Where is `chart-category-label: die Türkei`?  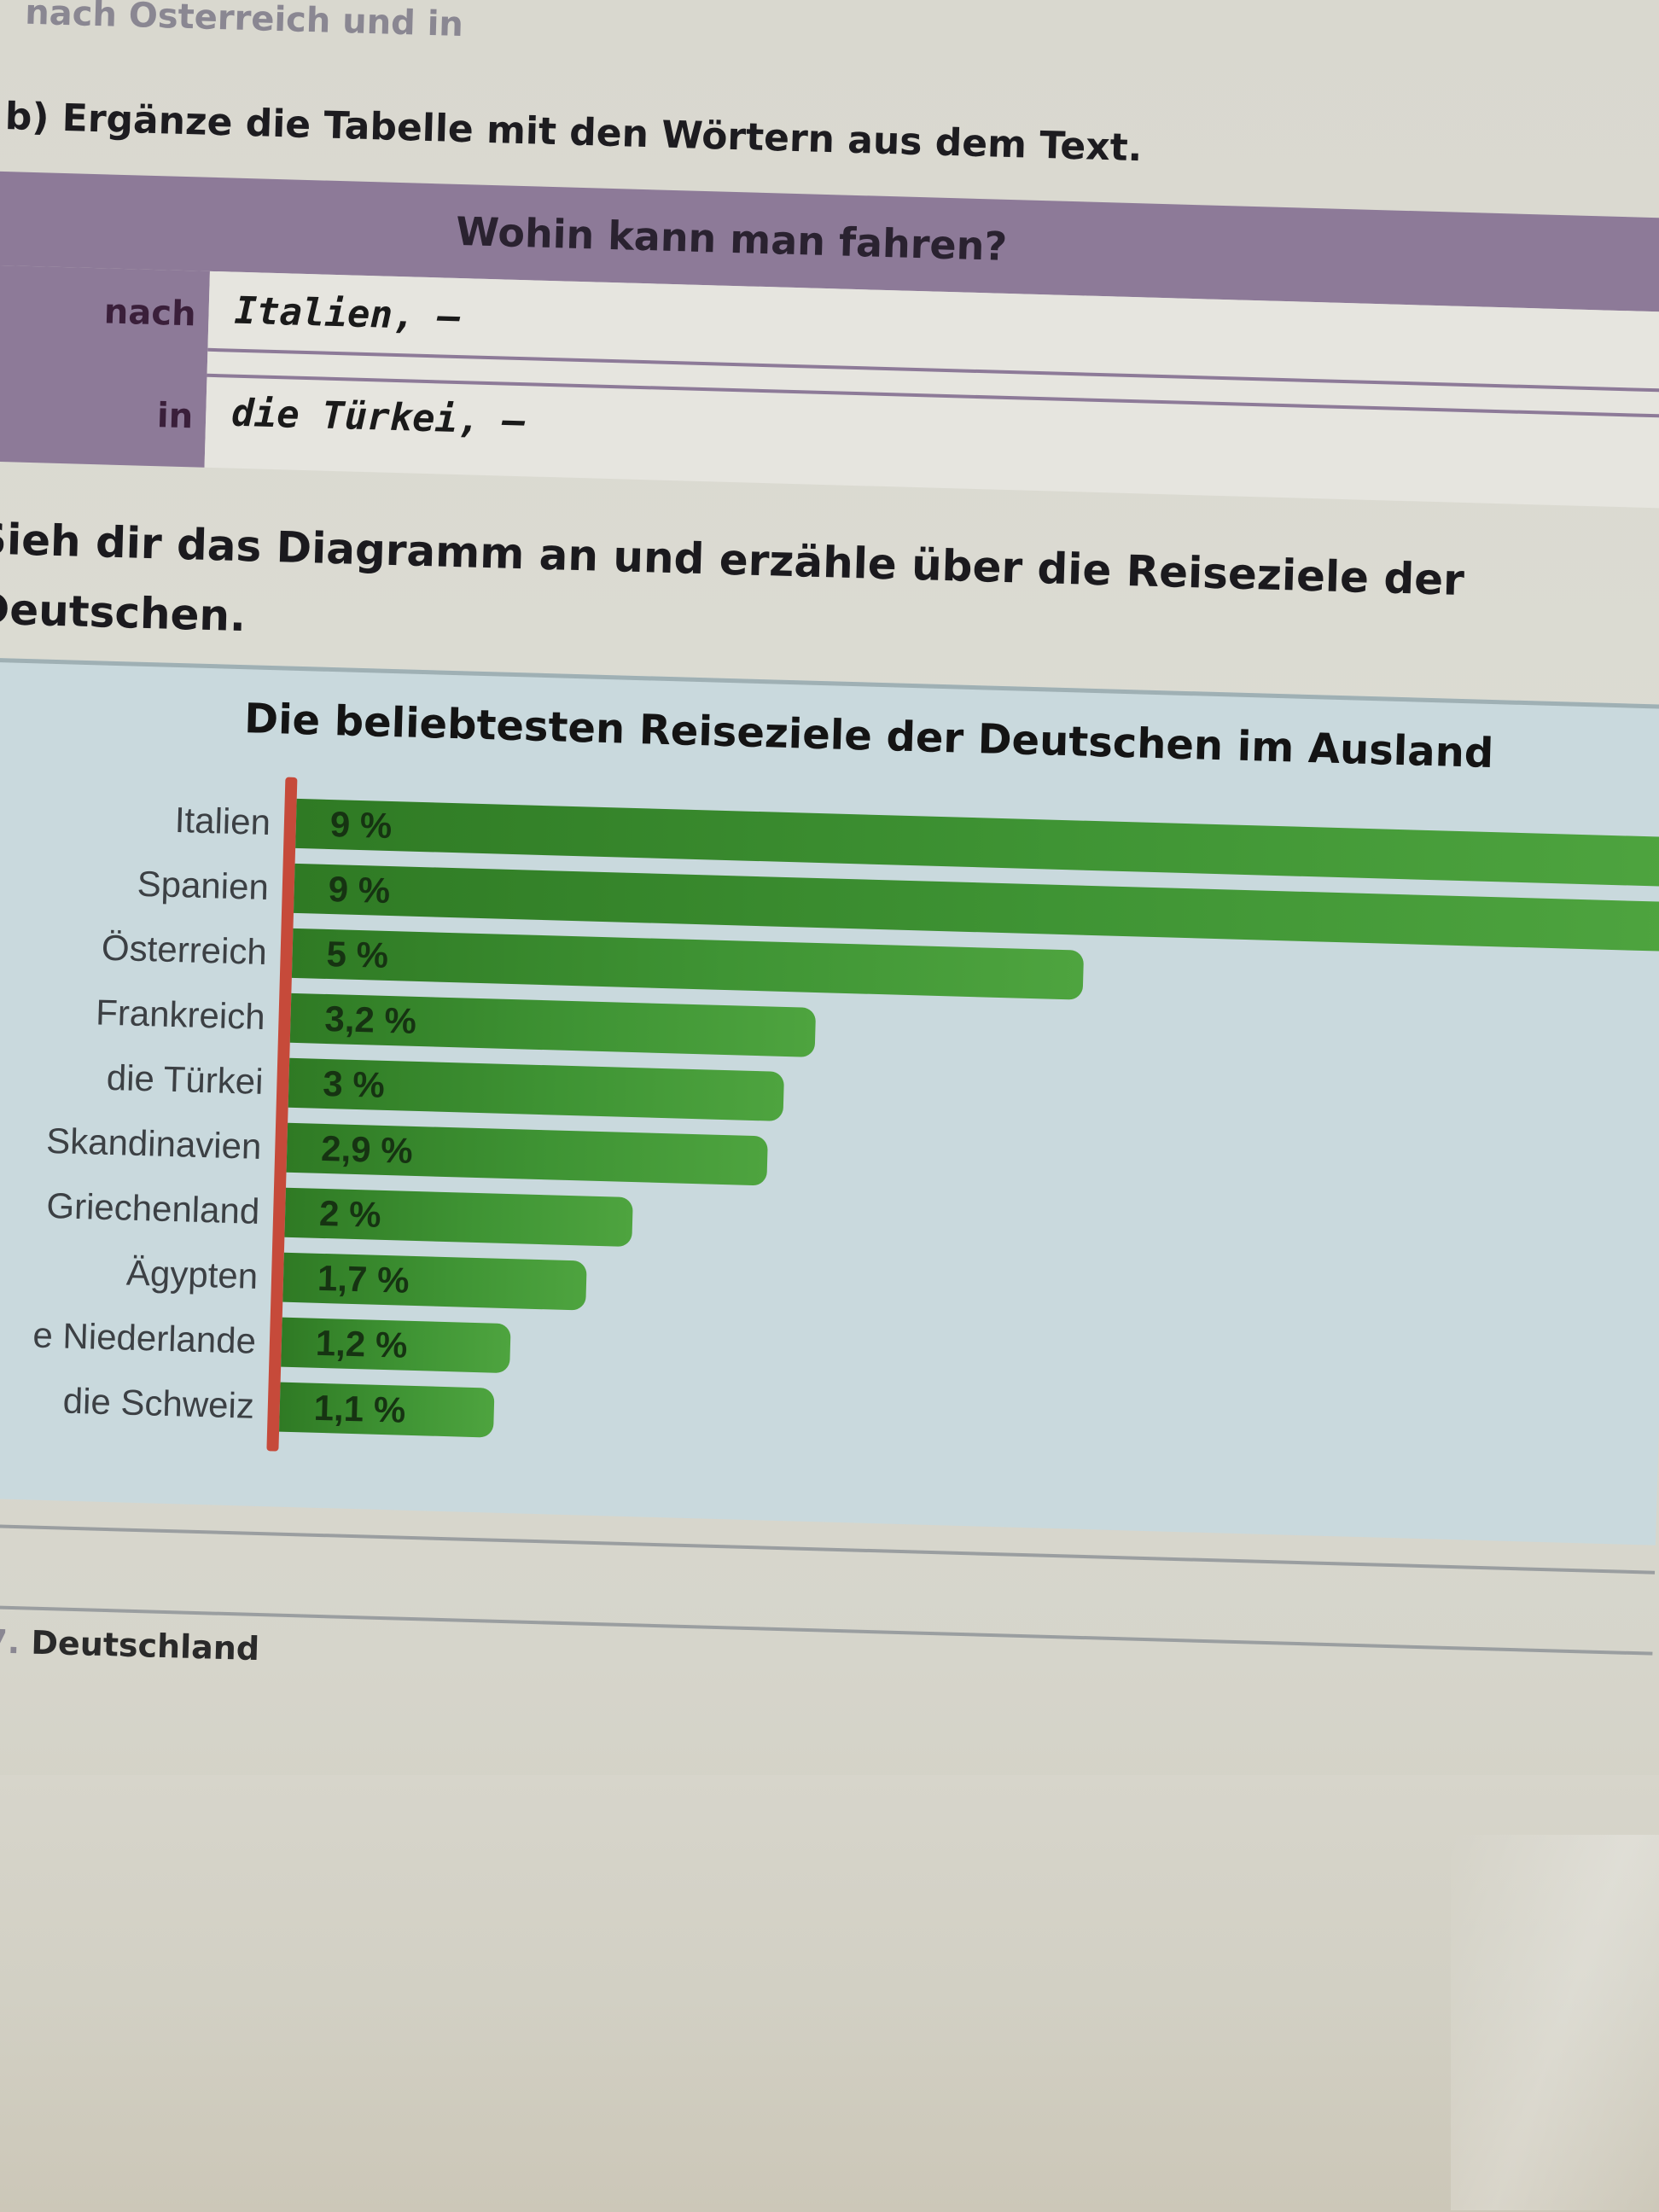
chart-category-label: die Türkei is located at coordinates (185, 1079).